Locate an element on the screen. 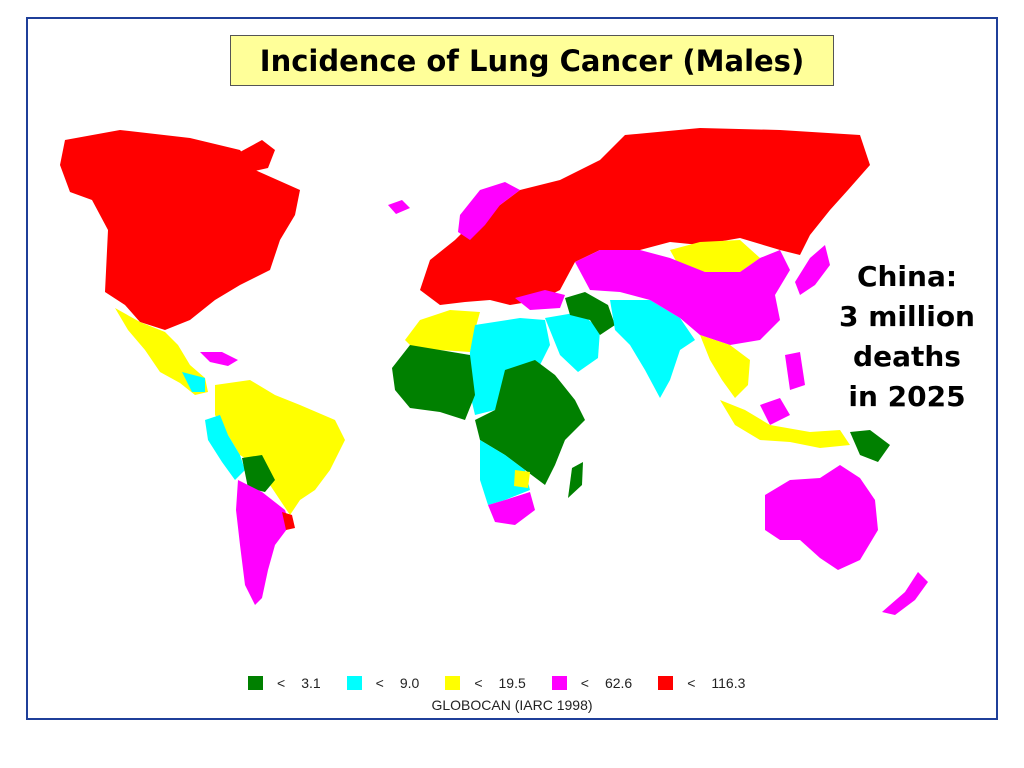 This screenshot has width=1024, height=768. map-title: Incidence of Lung Cancer (Males) is located at coordinates (532, 60).